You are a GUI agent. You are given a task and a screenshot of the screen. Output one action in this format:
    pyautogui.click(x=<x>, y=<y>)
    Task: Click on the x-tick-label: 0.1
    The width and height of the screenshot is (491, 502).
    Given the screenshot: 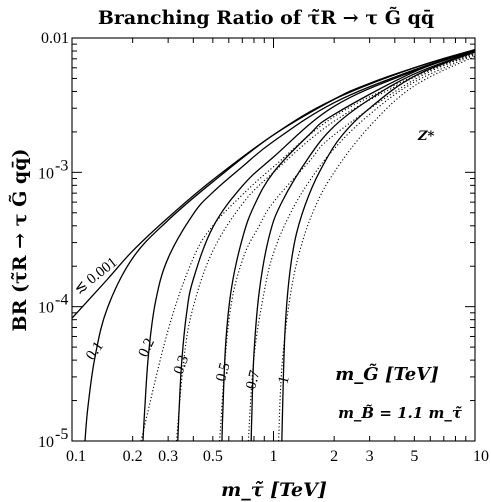 What is the action you would take?
    pyautogui.click(x=76, y=456)
    